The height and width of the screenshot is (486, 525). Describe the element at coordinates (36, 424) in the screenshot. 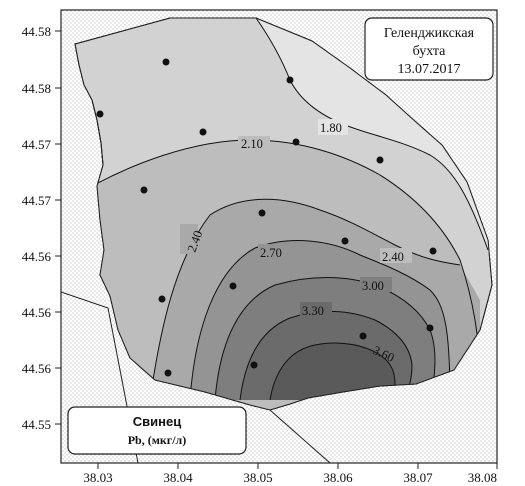

I see `y-tick-label: 44.55` at that location.